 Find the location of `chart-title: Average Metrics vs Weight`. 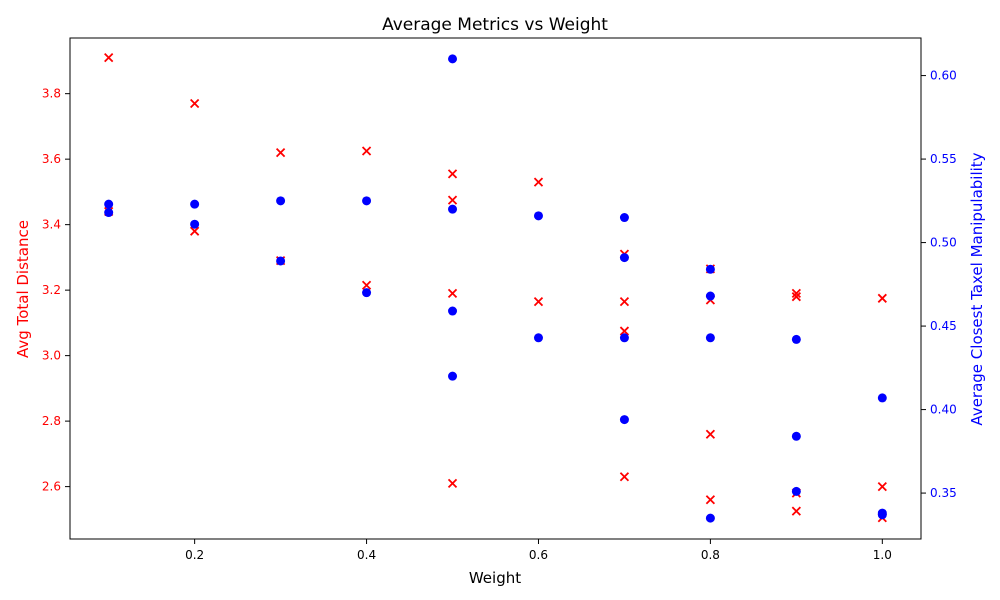

chart-title: Average Metrics vs Weight is located at coordinates (495, 25).